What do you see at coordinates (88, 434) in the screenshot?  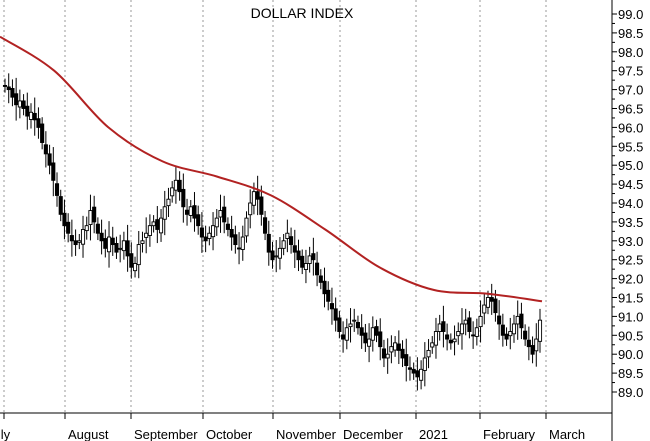 I see `x-tick-label-1: August` at bounding box center [88, 434].